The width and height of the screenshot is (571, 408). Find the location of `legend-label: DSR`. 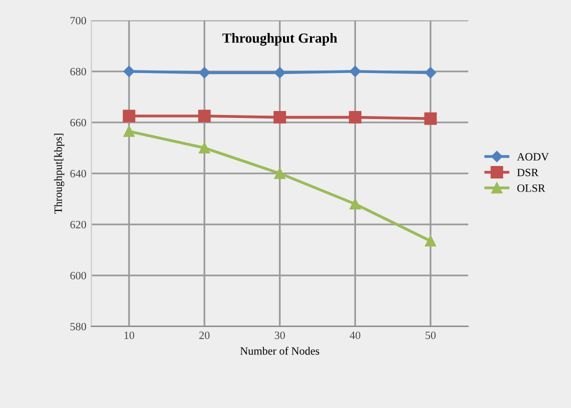

legend-label: DSR is located at coordinates (527, 172).